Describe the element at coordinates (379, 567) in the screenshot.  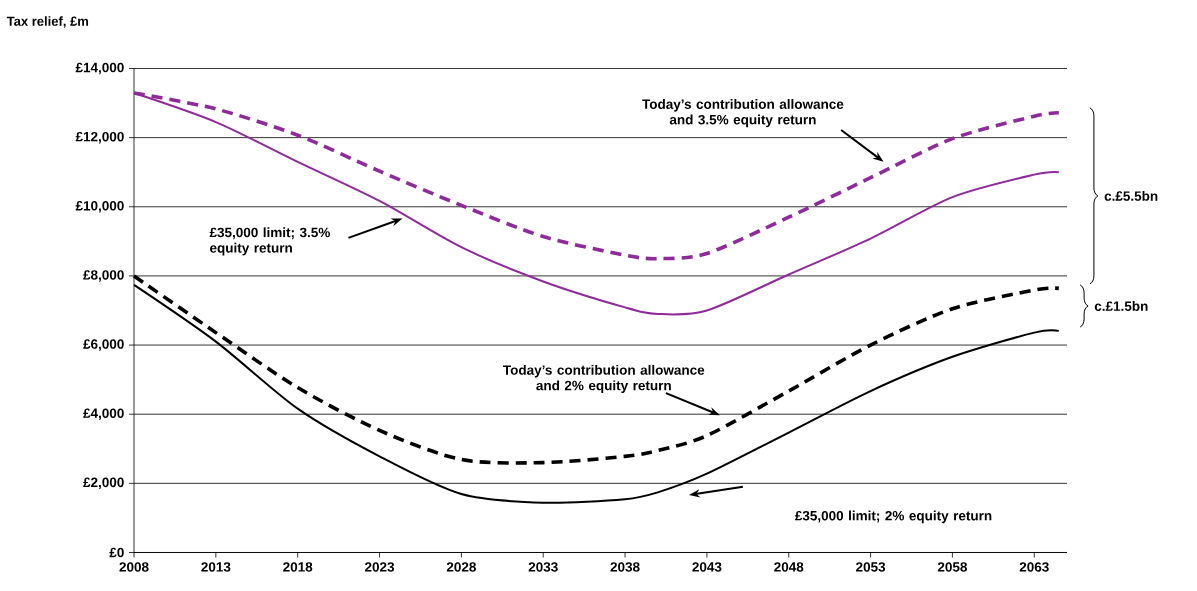
I see `x-tick-label: 2023` at that location.